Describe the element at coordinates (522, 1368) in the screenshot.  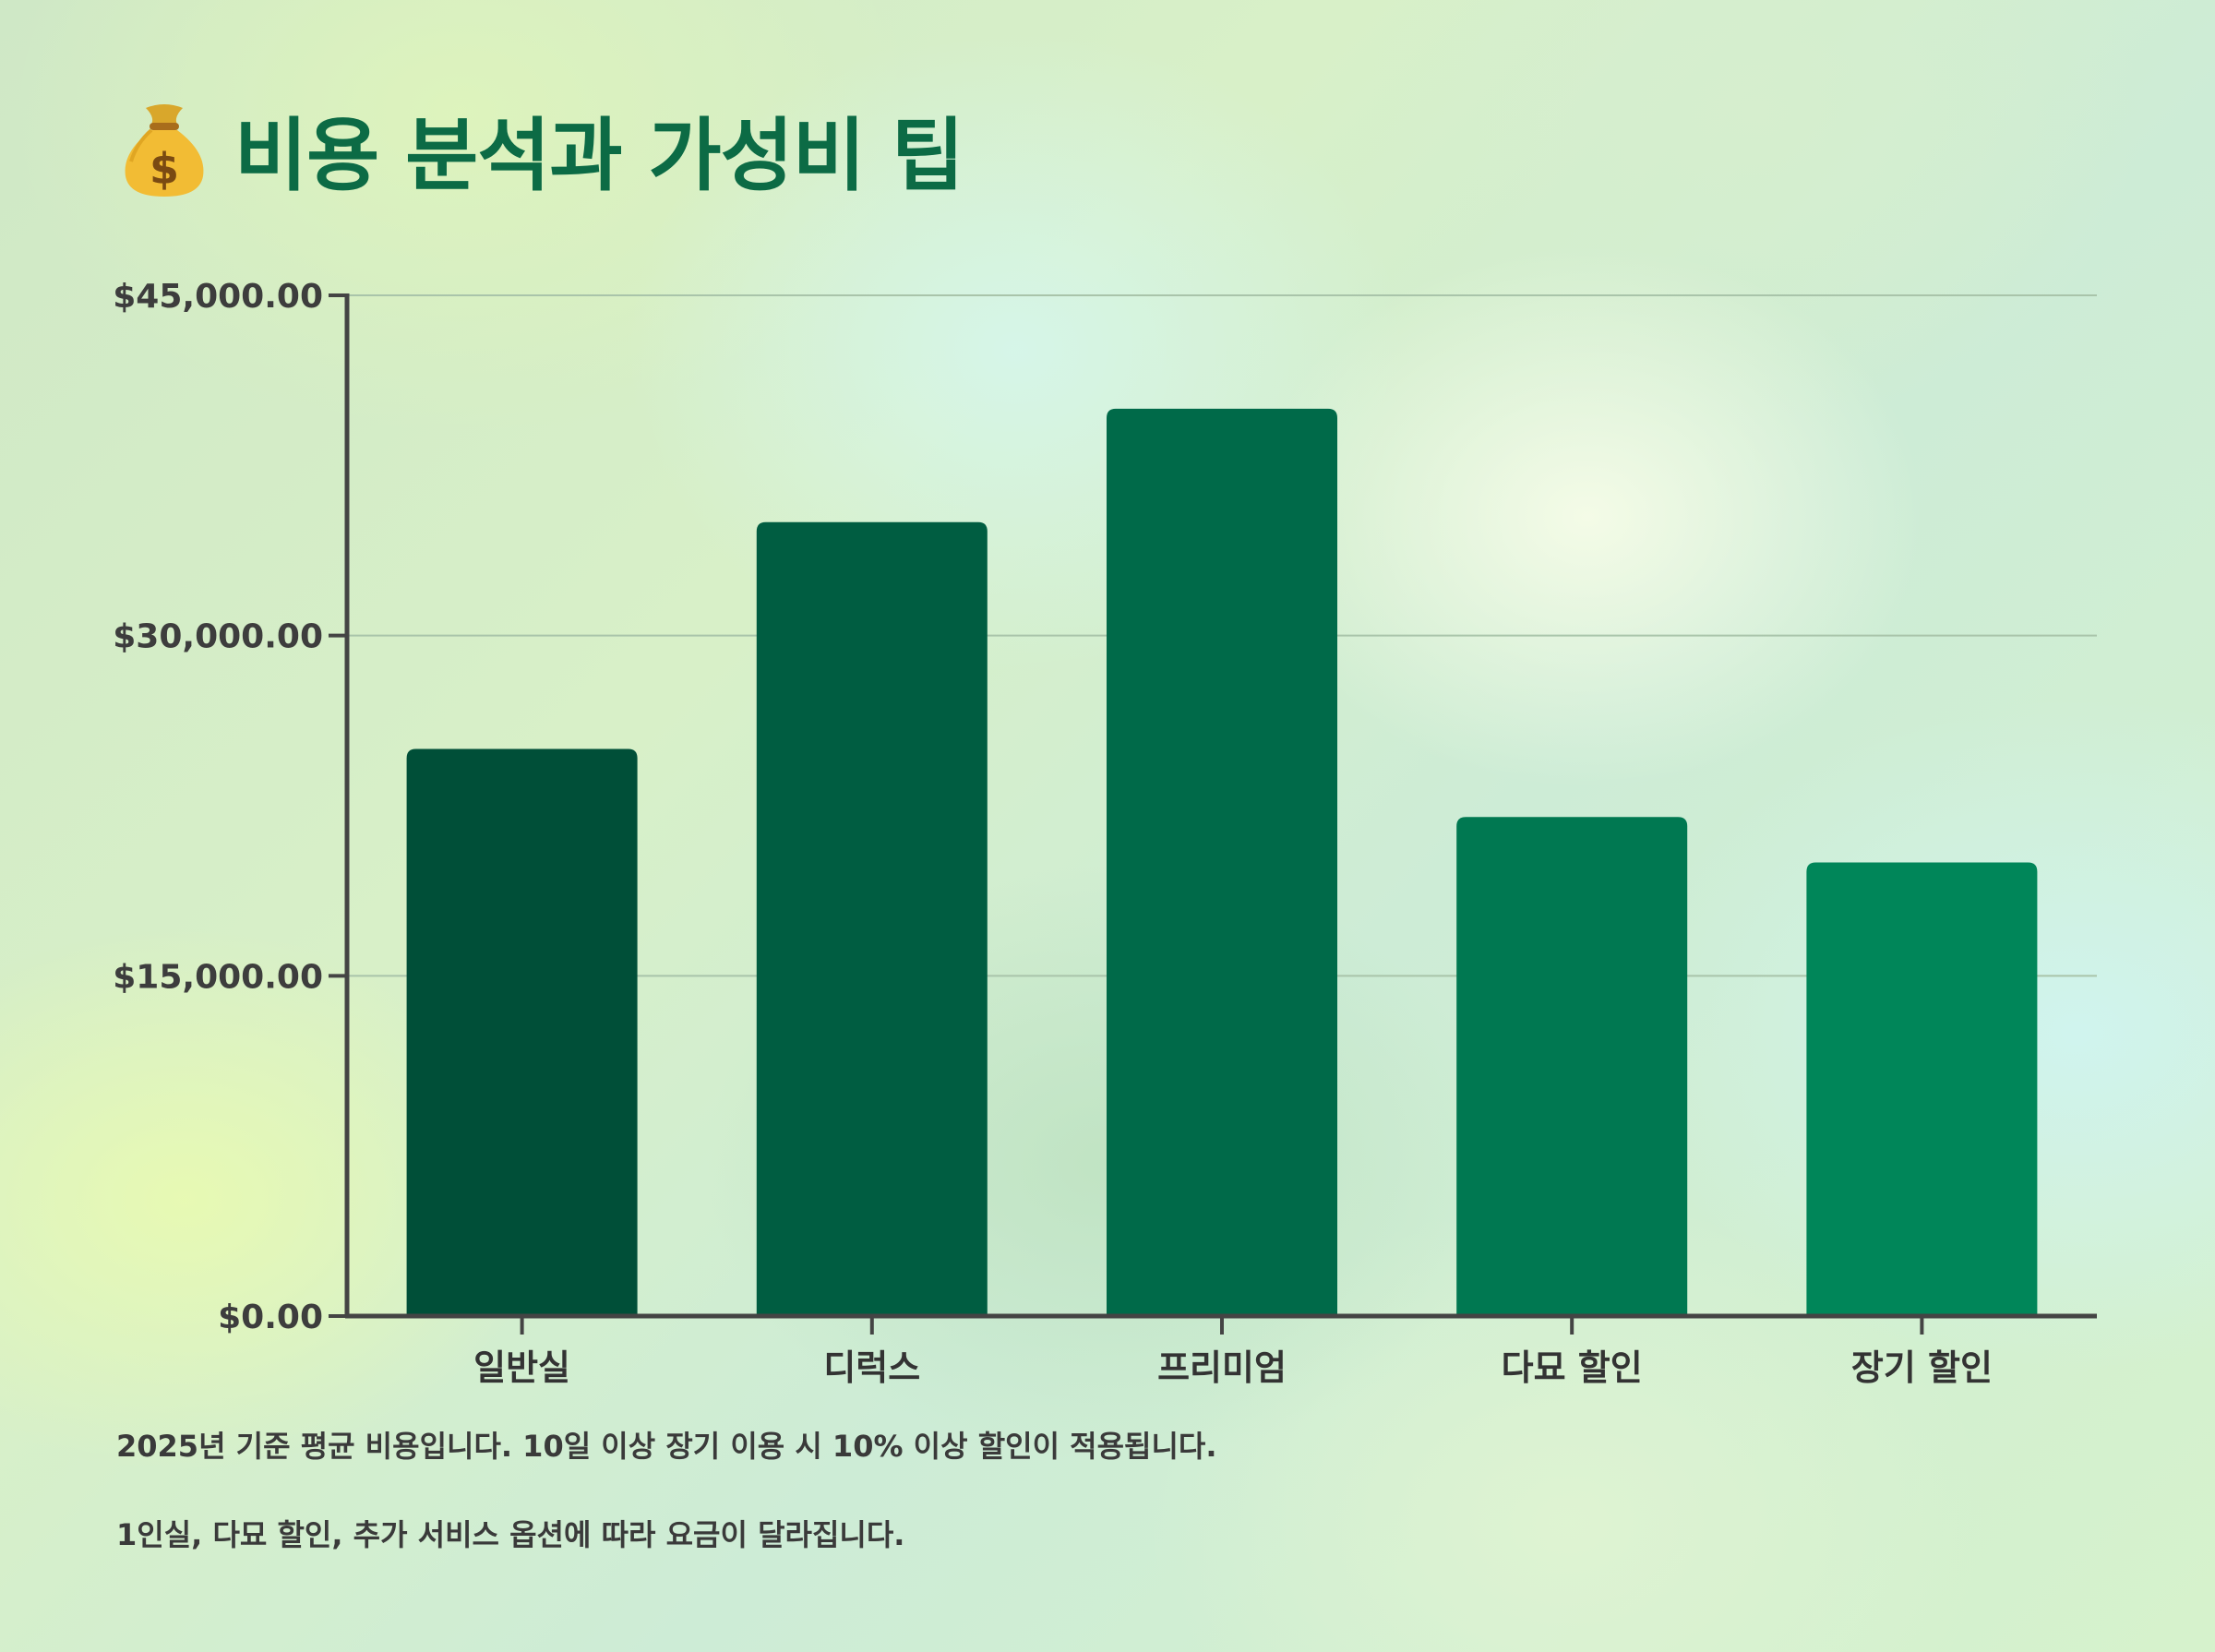
I see `x-tick-label: 일반실` at that location.